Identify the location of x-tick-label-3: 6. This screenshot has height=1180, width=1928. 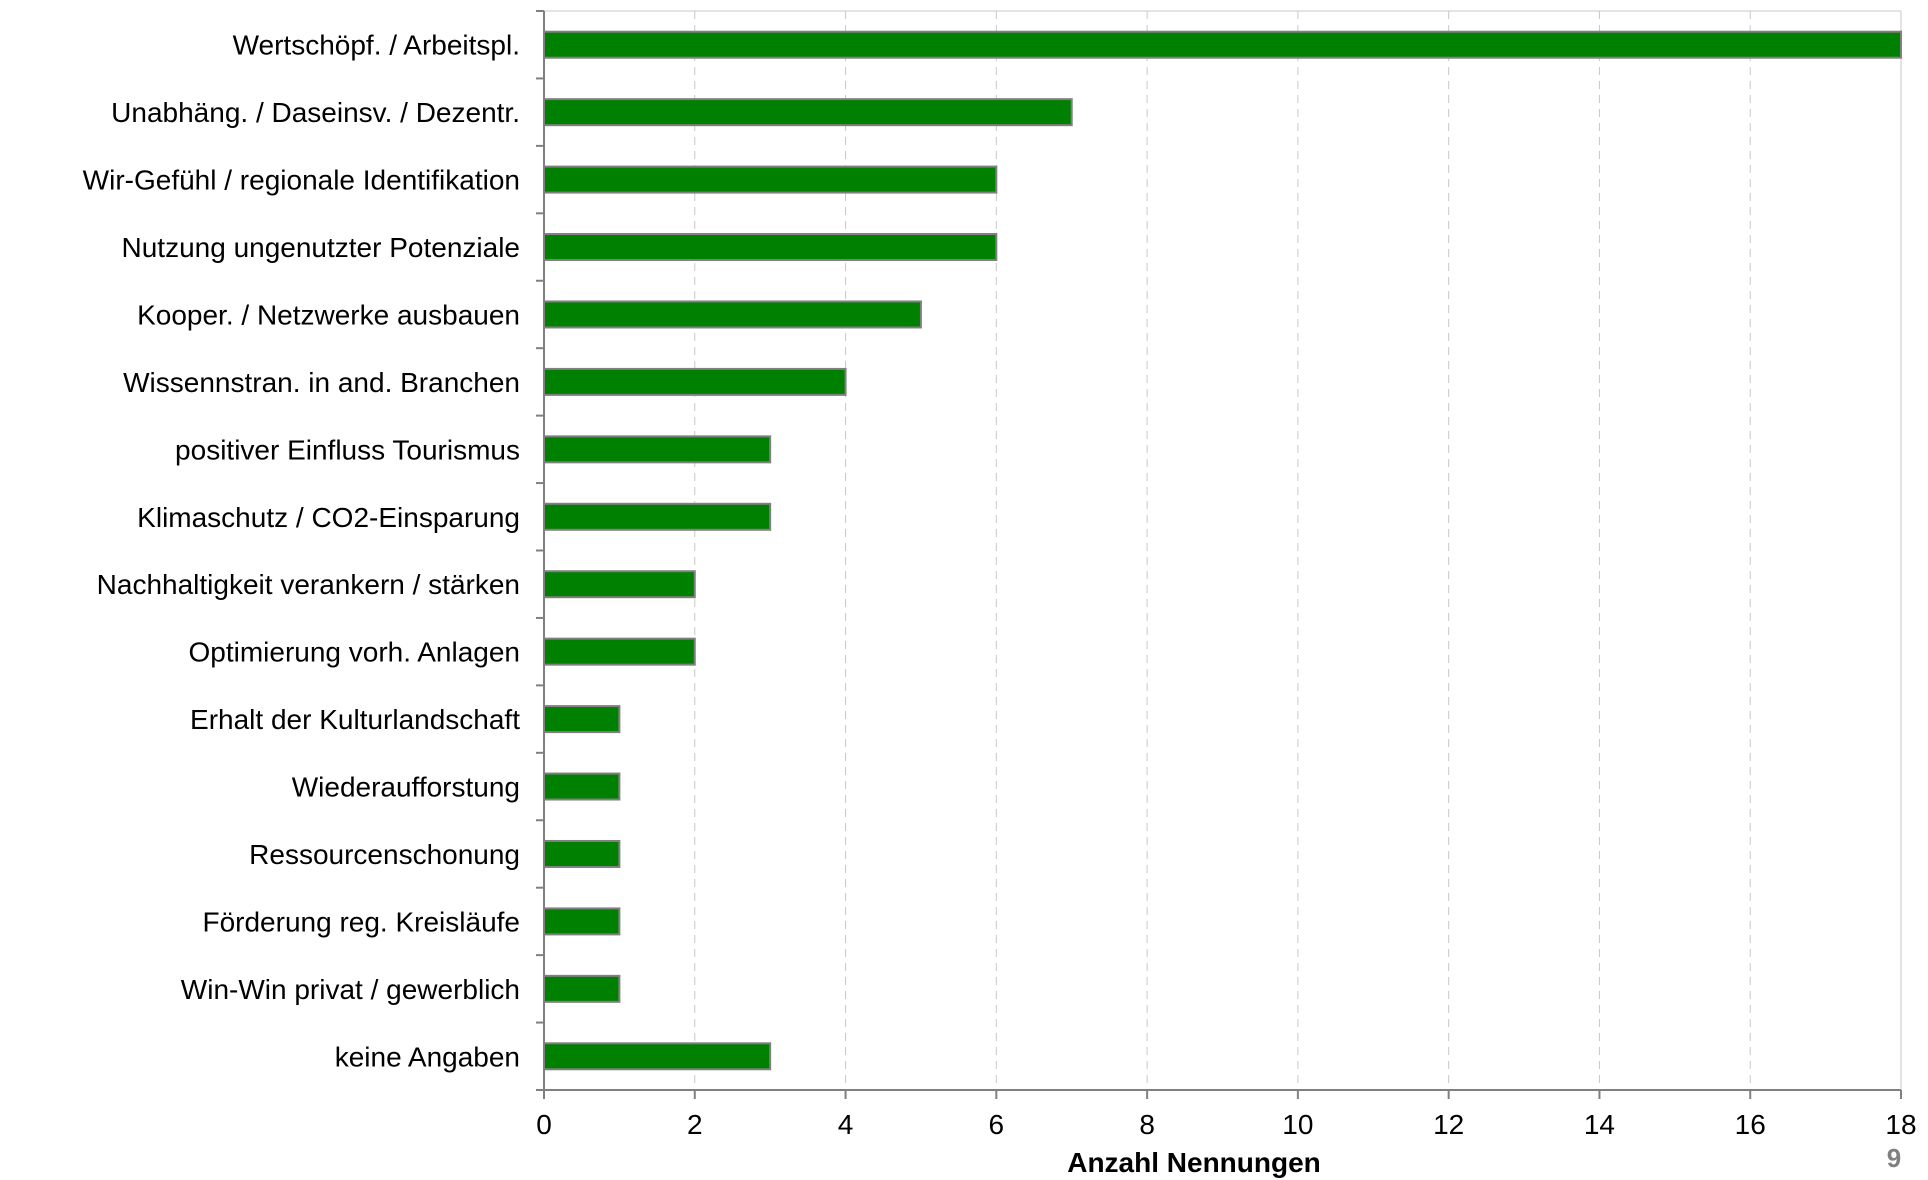
(997, 1124).